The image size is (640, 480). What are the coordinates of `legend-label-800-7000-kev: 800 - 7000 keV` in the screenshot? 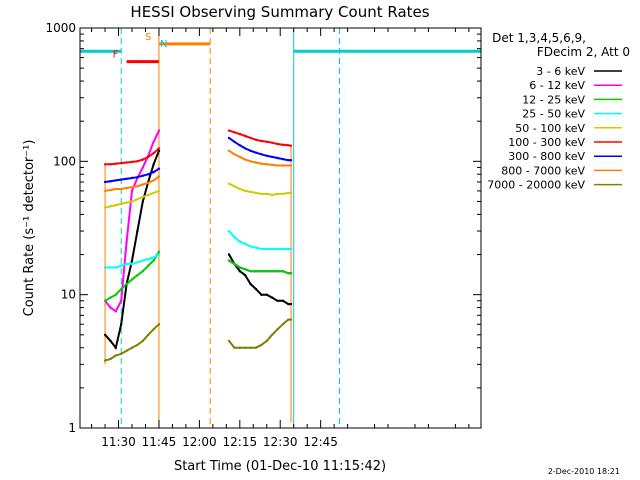 It's located at (543, 170).